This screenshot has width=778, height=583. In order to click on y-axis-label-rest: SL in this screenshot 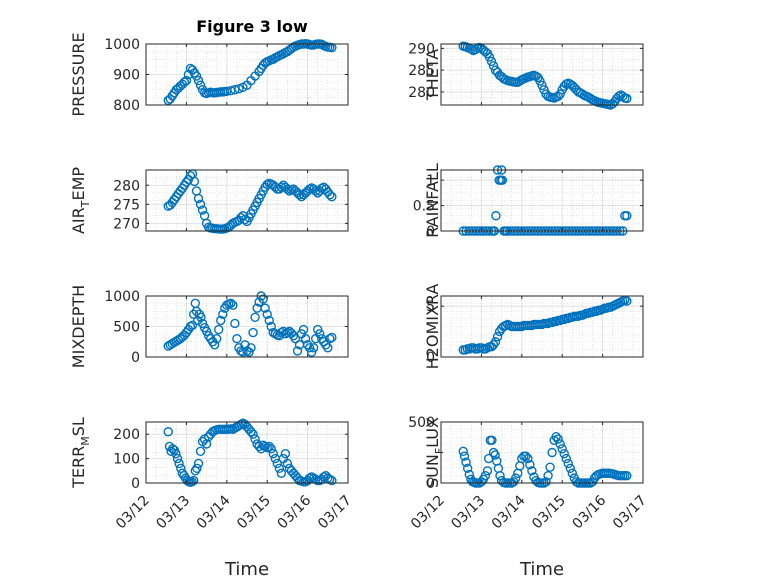, I will do `click(78, 426)`.